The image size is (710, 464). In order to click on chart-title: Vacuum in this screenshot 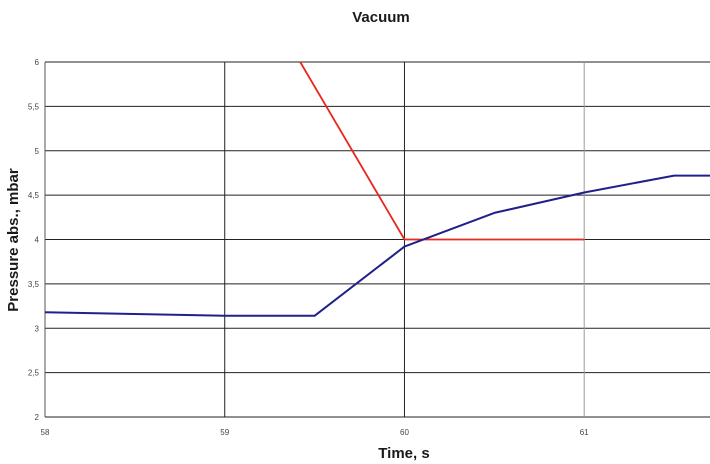, I will do `click(381, 17)`.